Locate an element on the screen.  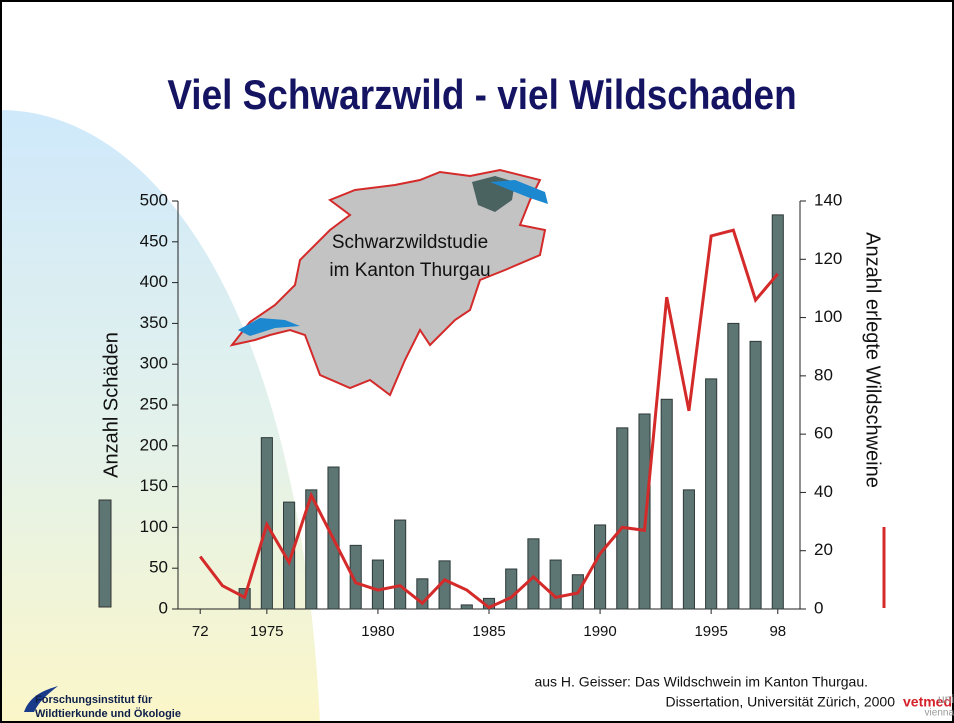
switzerland is located at coordinates (388, 282).